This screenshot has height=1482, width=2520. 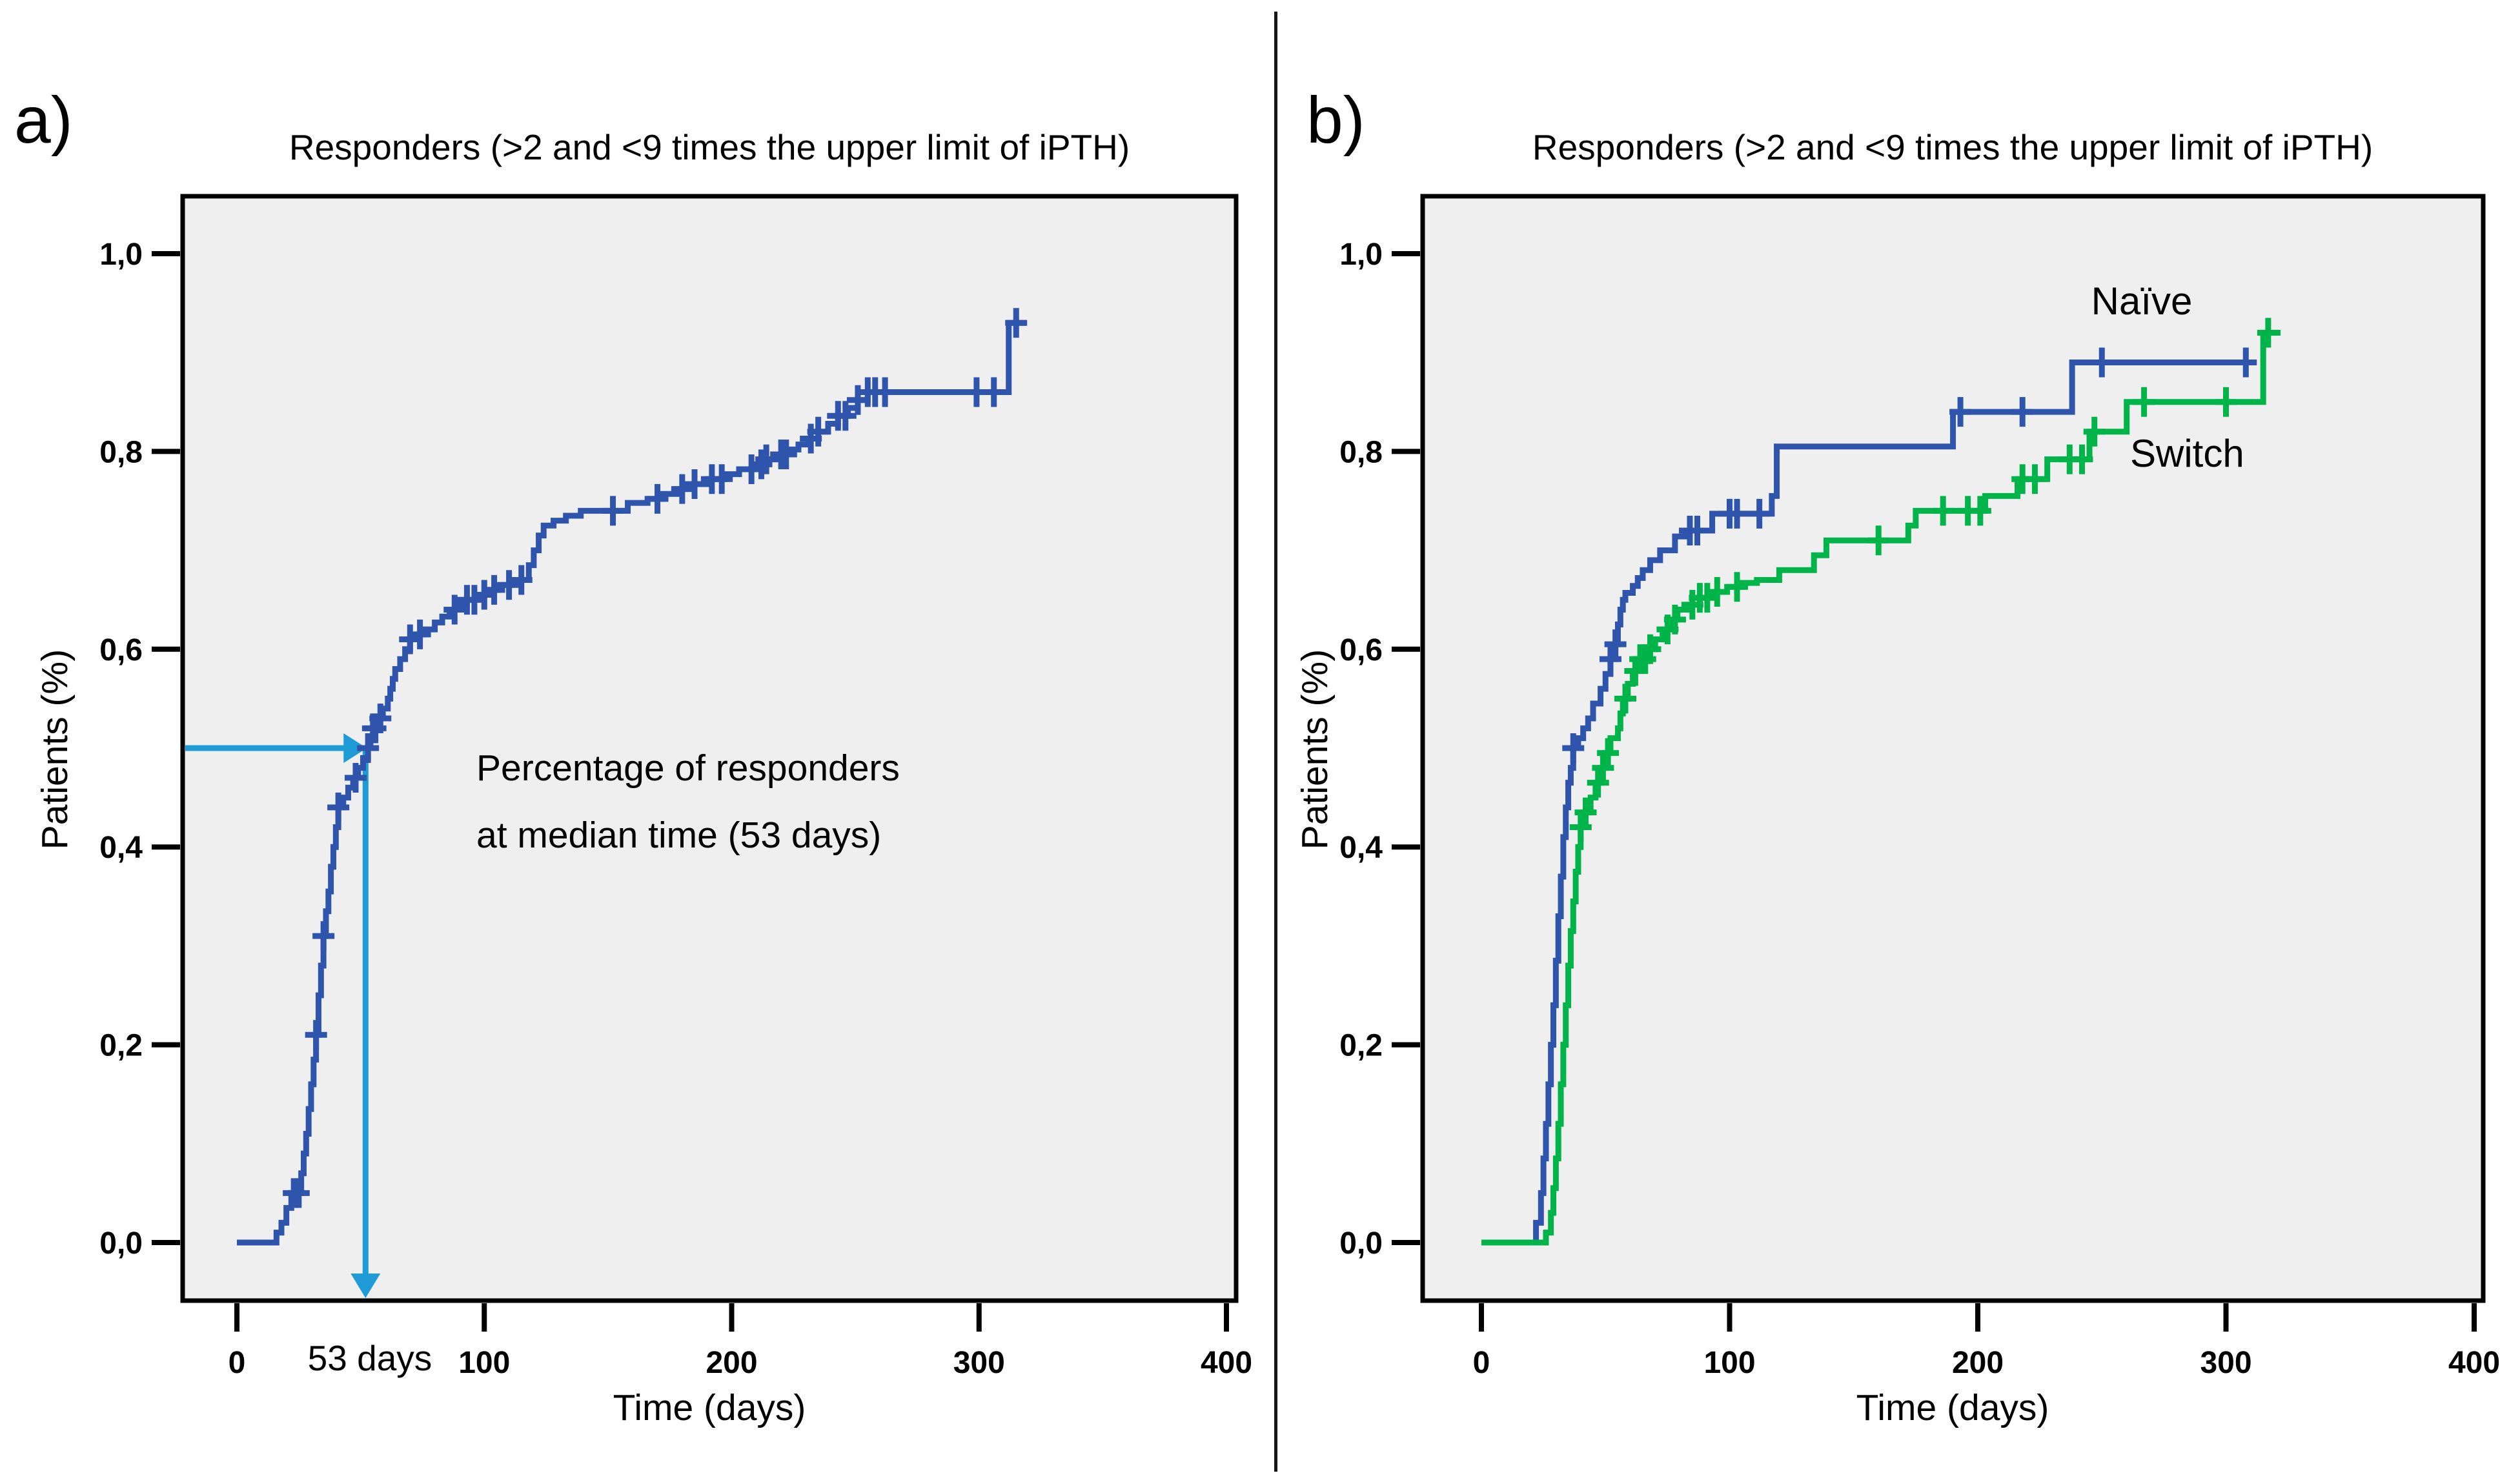 What do you see at coordinates (1315, 749) in the screenshot?
I see `panel-b-y-axis-title: Patients (%)` at bounding box center [1315, 749].